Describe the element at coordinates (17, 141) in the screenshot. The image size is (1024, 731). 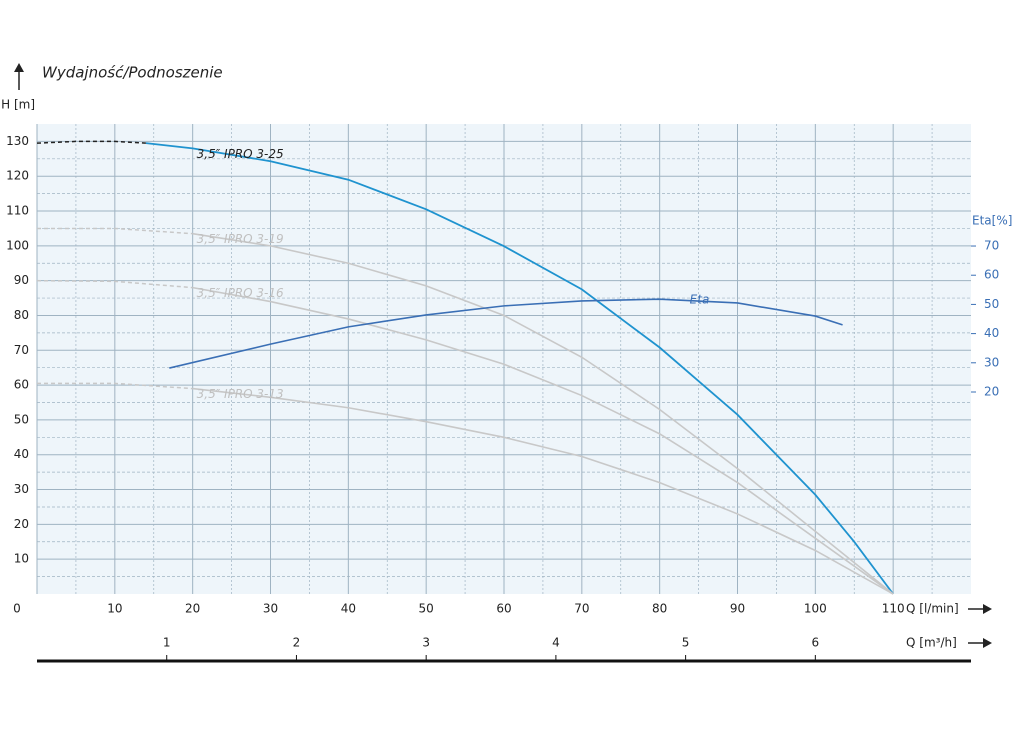
I see `y-tick-label: 130` at that location.